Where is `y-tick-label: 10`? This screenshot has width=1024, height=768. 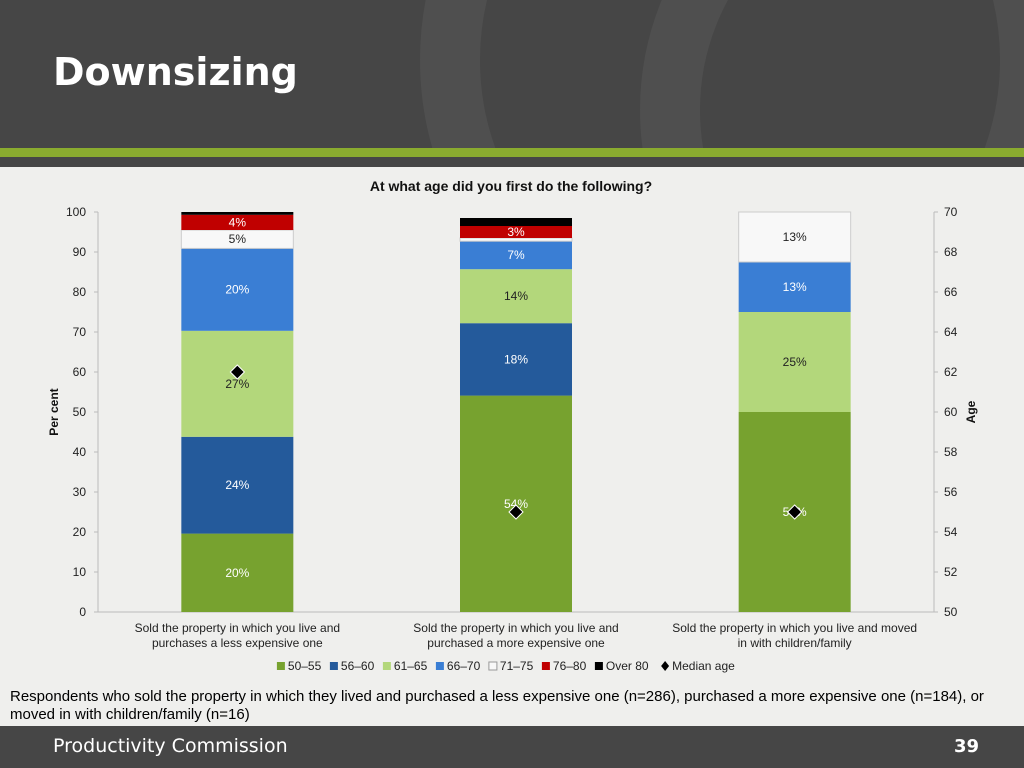
y-tick-label: 10 is located at coordinates (80, 572).